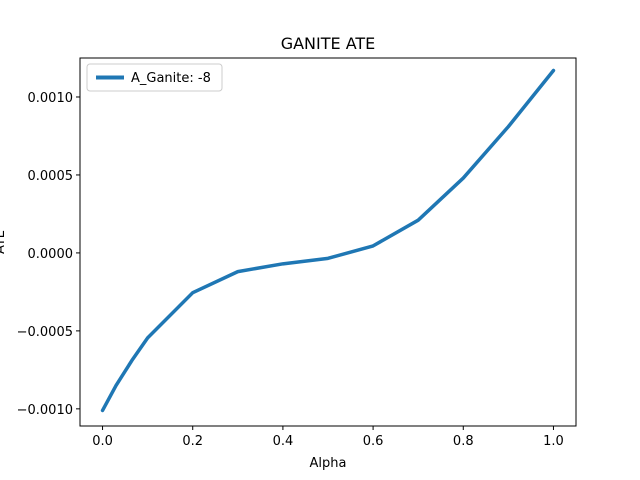 This screenshot has width=640, height=480. Describe the element at coordinates (45, 332) in the screenshot. I see `y-tick-label: −0.0005` at that location.